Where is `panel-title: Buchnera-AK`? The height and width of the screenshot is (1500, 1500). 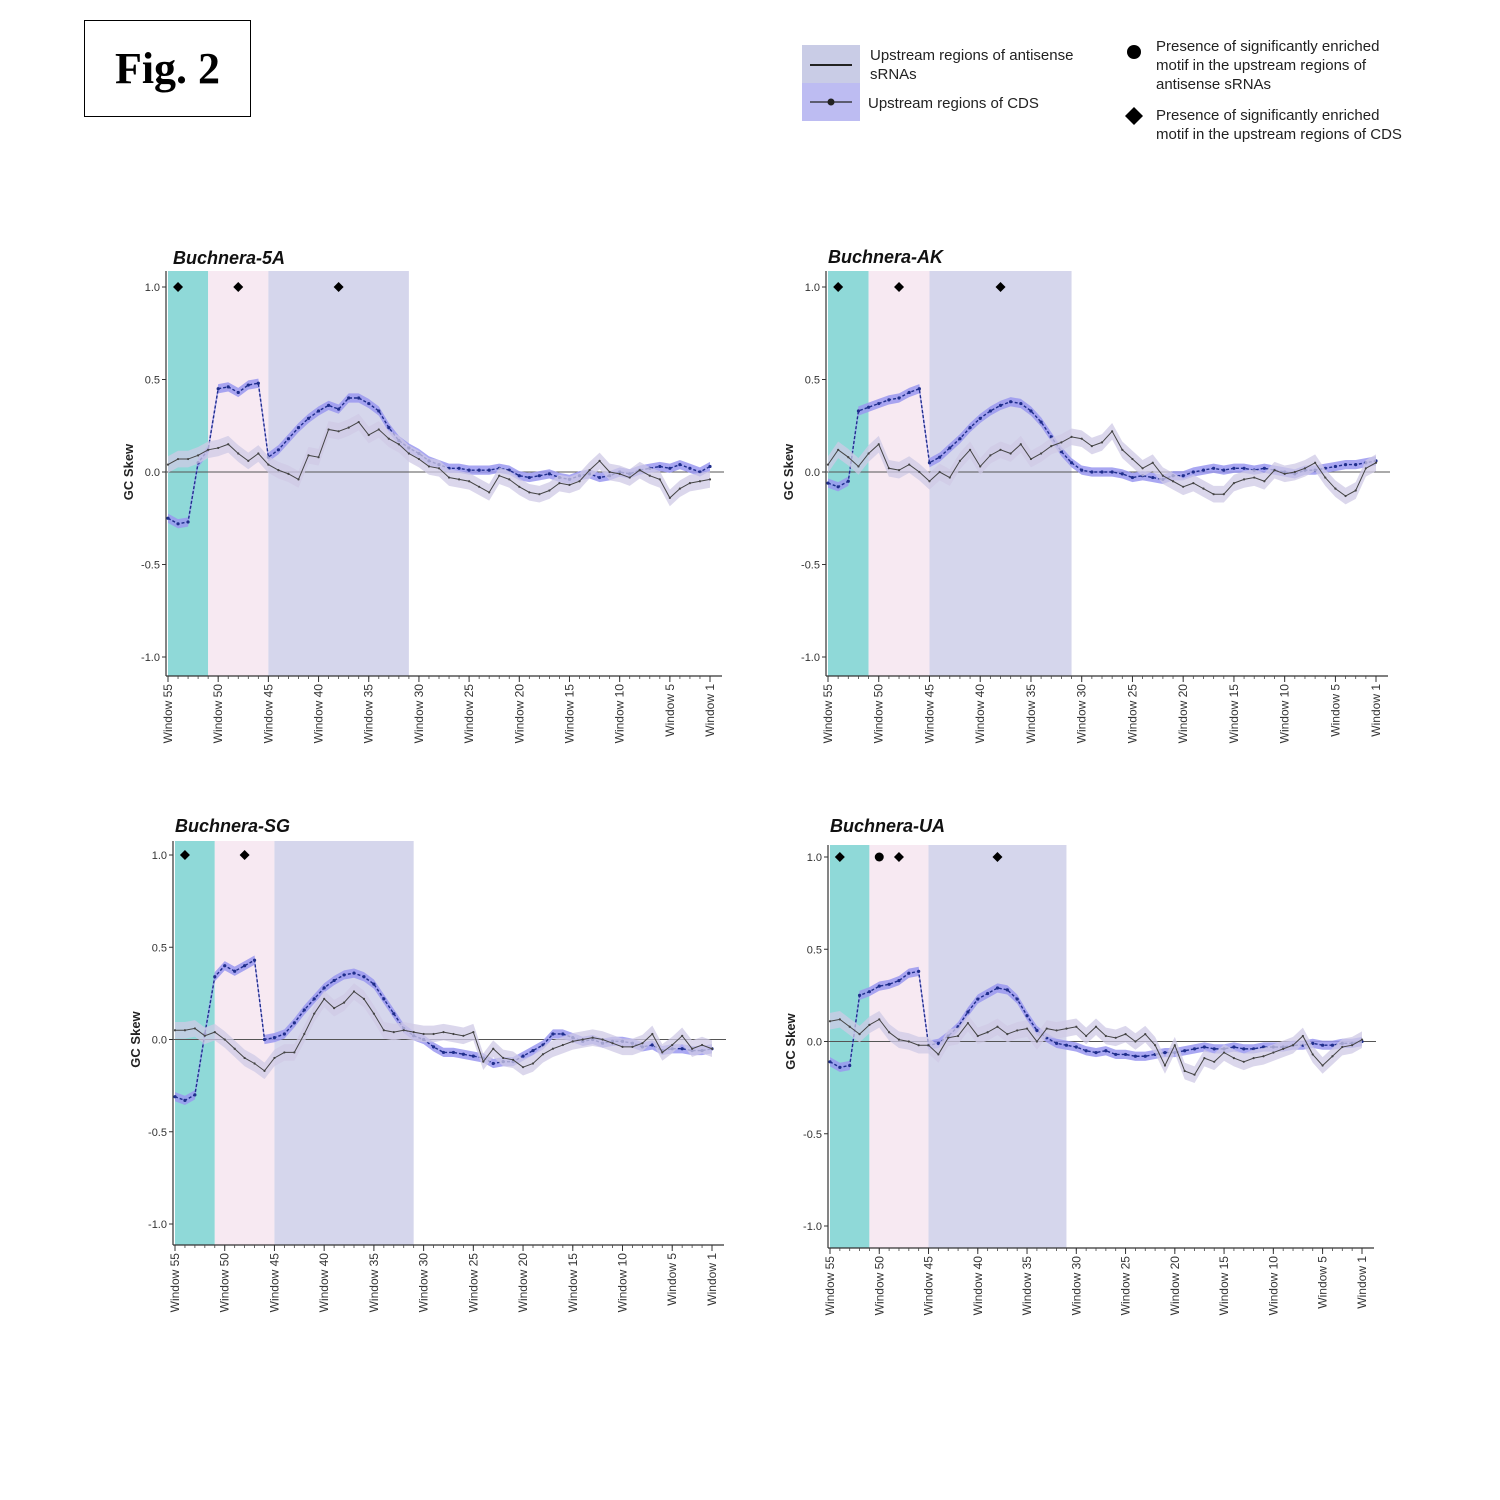
panel-title: Buchnera-AK is located at coordinates (886, 257).